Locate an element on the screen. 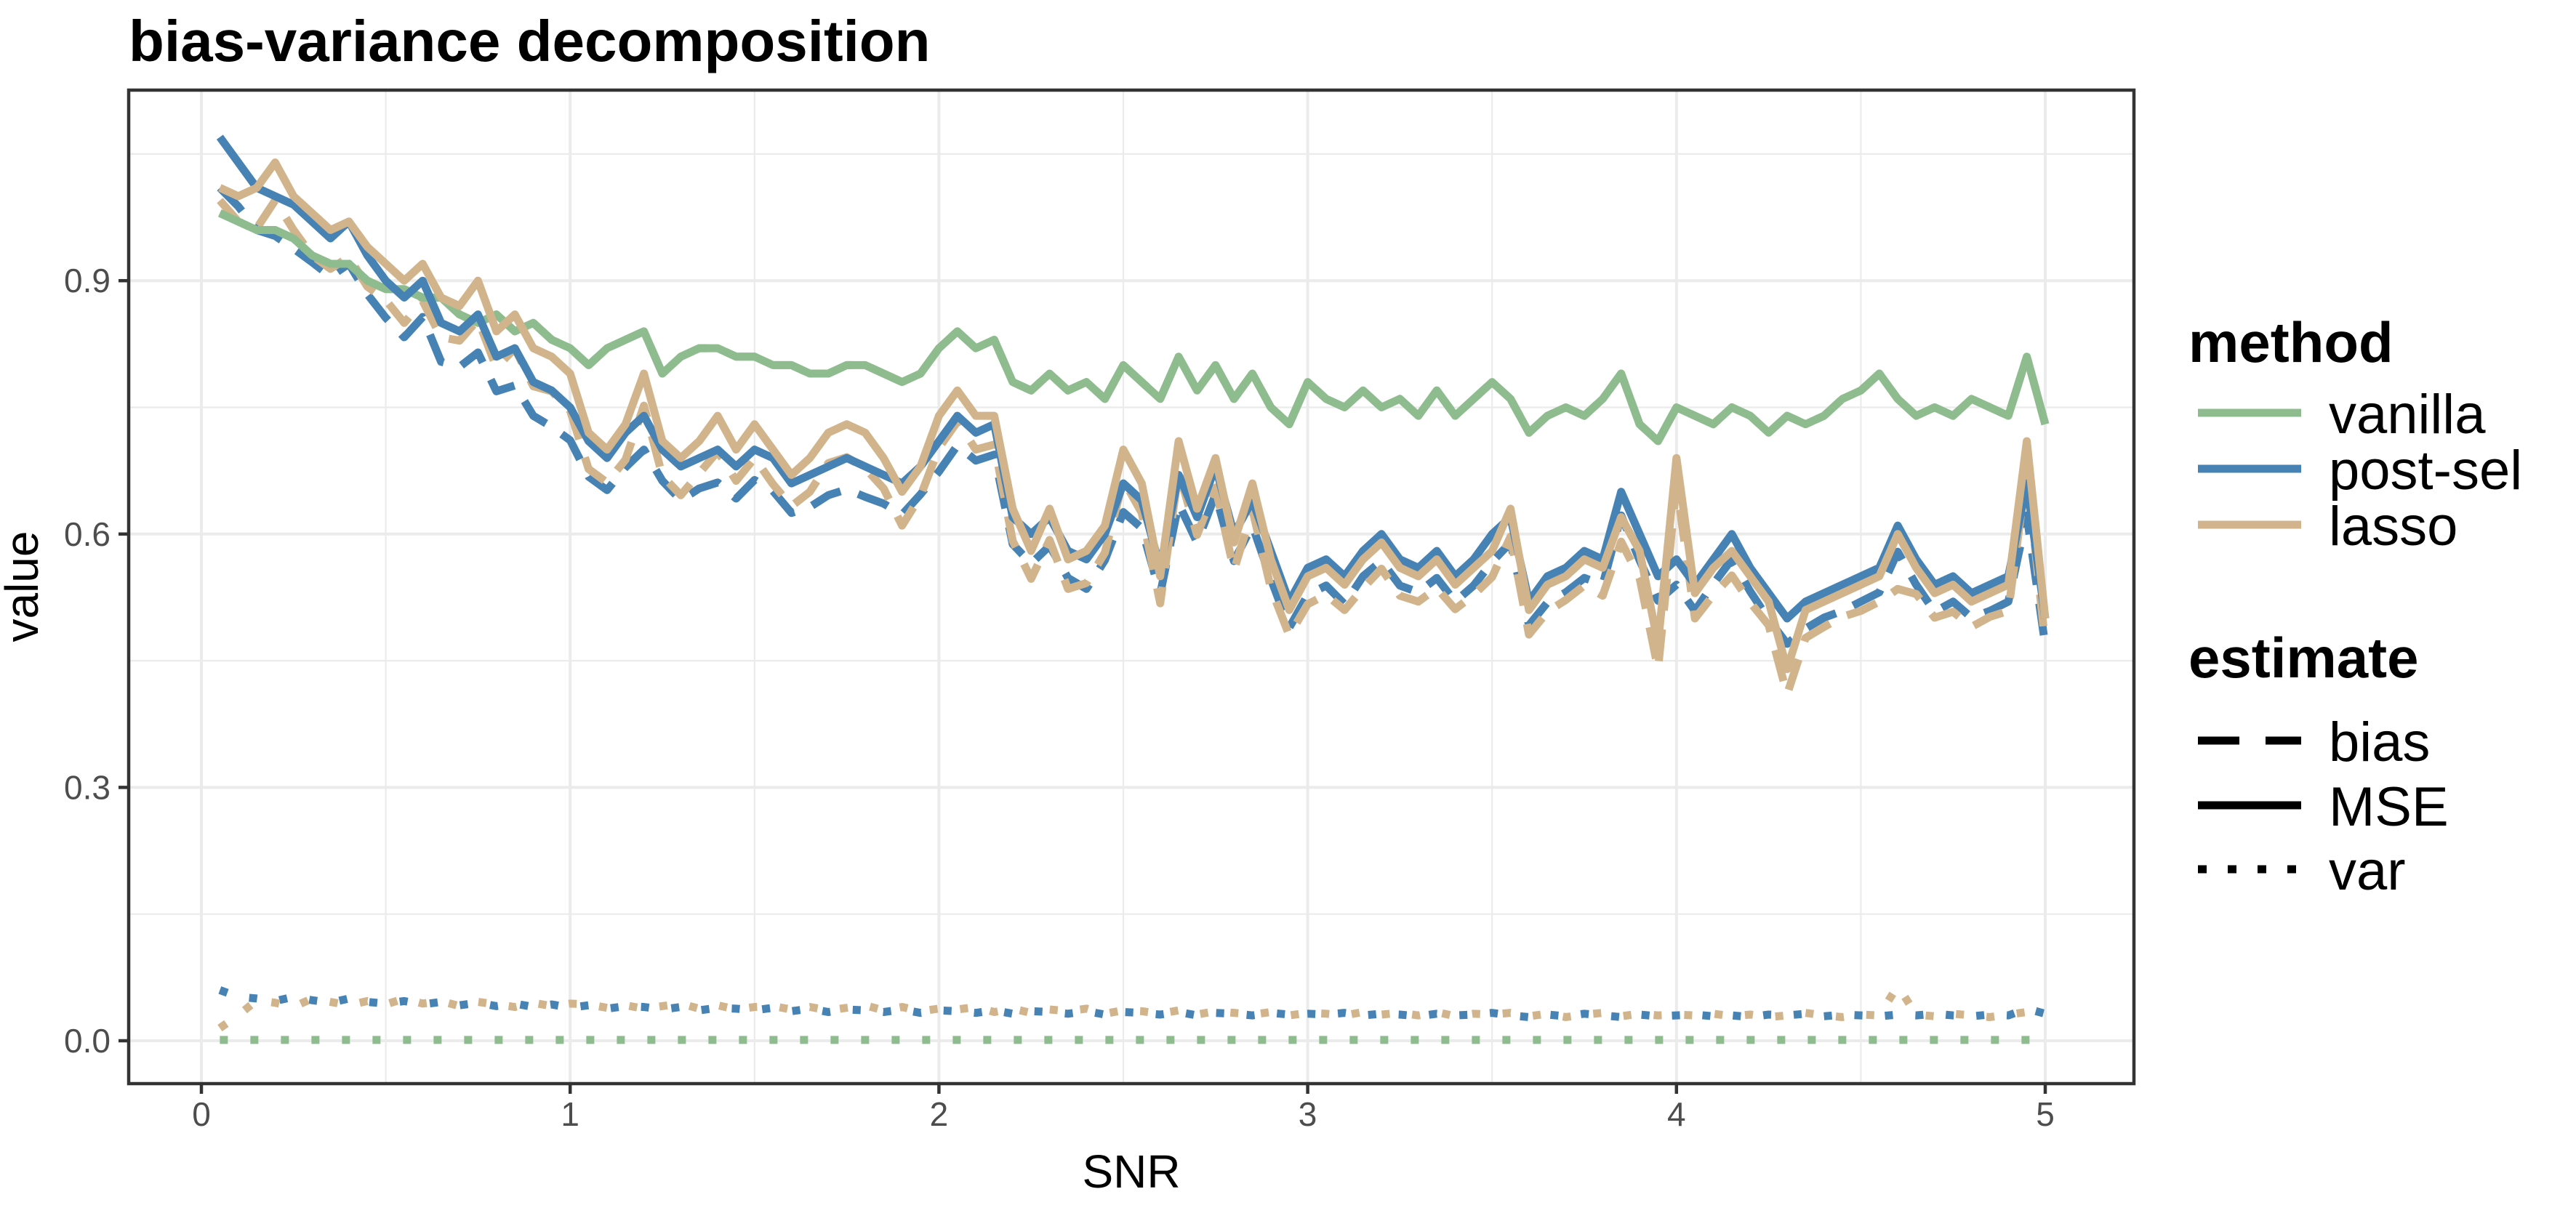 Image resolution: width=2576 pixels, height=1205 pixels. x-tick-label: 3 is located at coordinates (1308, 1114).